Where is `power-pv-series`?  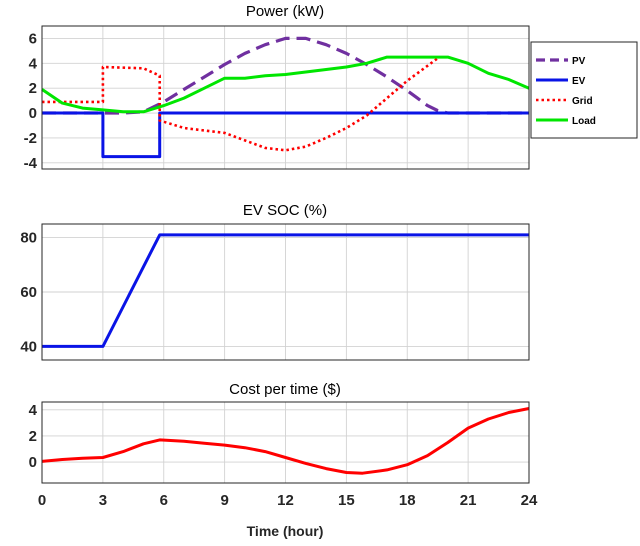 power-pv-series is located at coordinates (285, 75).